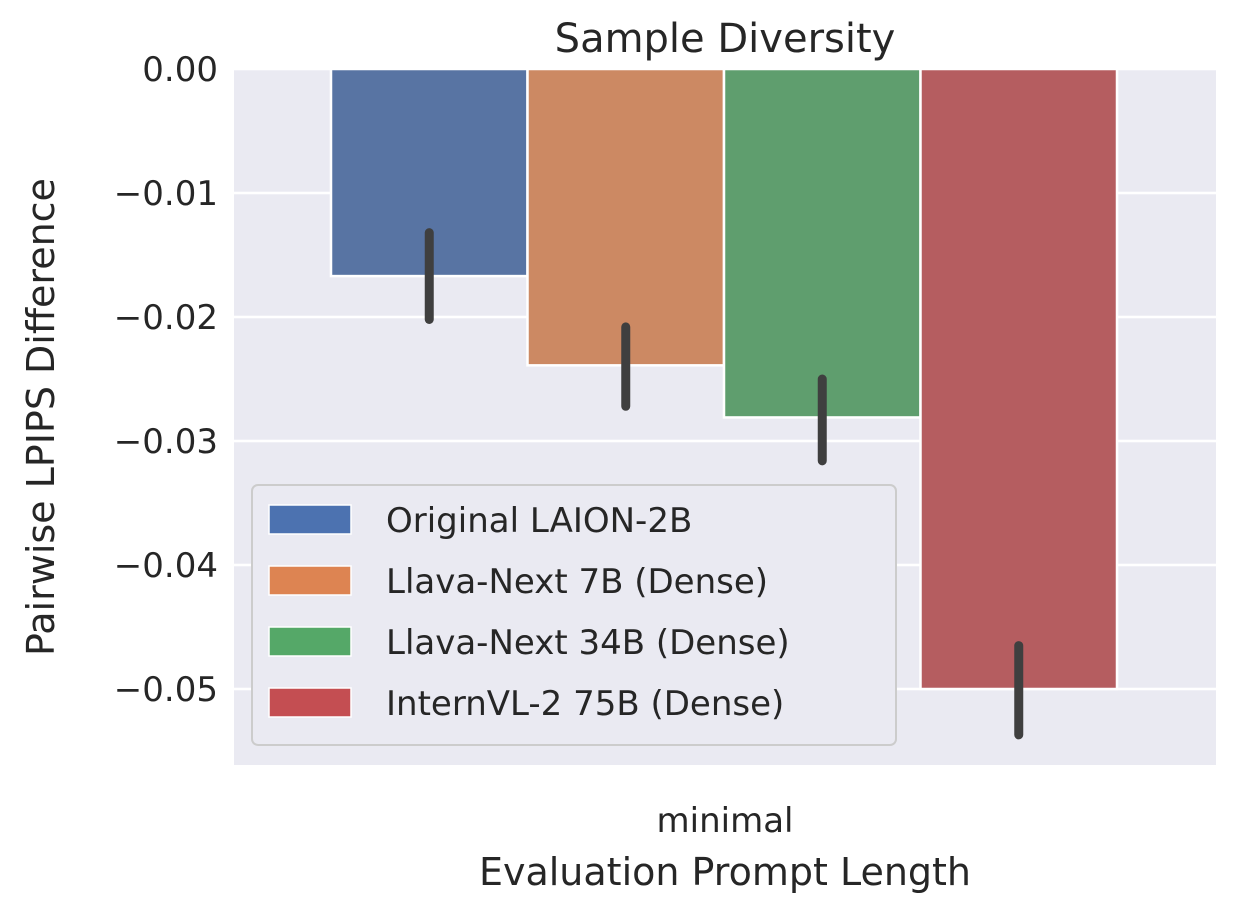 This screenshot has width=1236, height=913. What do you see at coordinates (166, 690) in the screenshot?
I see `y-tick-label: −0.05` at bounding box center [166, 690].